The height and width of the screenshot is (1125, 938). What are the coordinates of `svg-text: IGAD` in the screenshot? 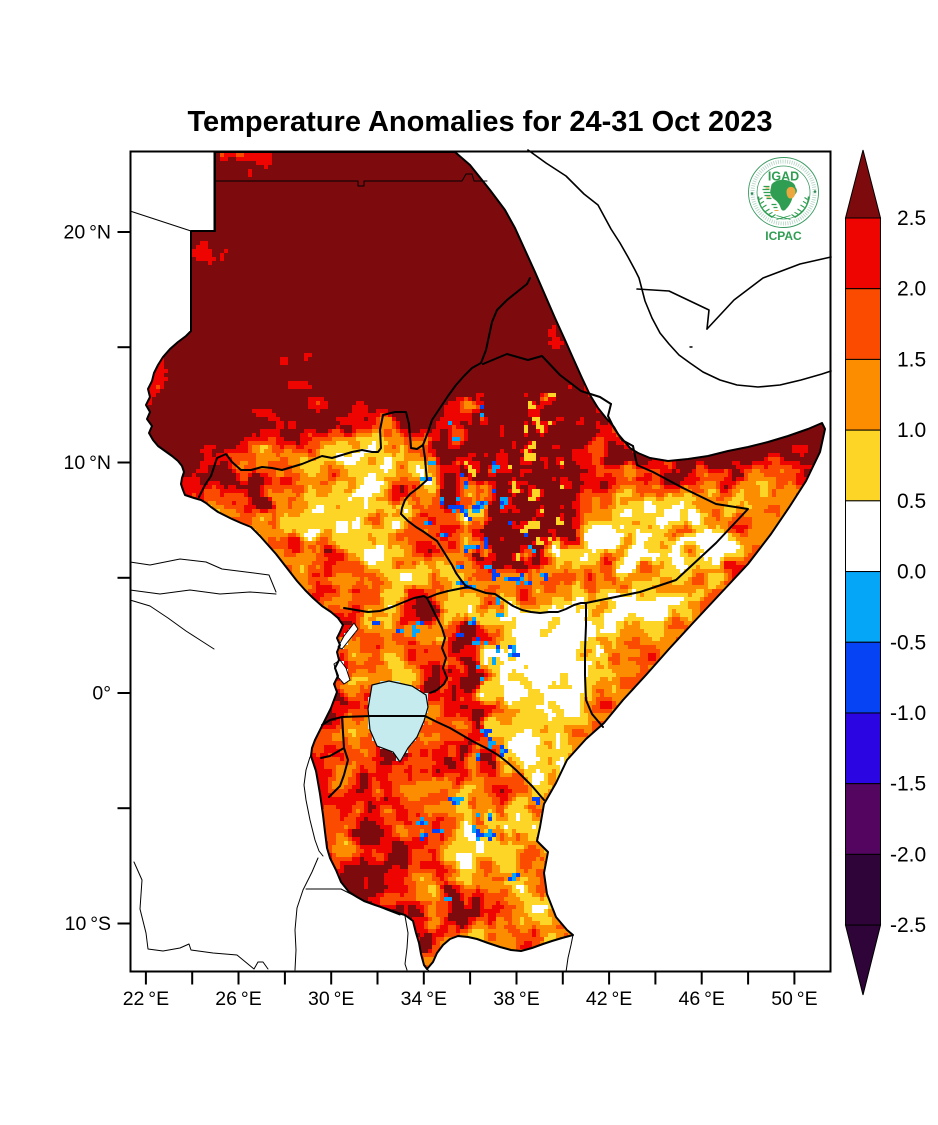 It's located at (783, 177).